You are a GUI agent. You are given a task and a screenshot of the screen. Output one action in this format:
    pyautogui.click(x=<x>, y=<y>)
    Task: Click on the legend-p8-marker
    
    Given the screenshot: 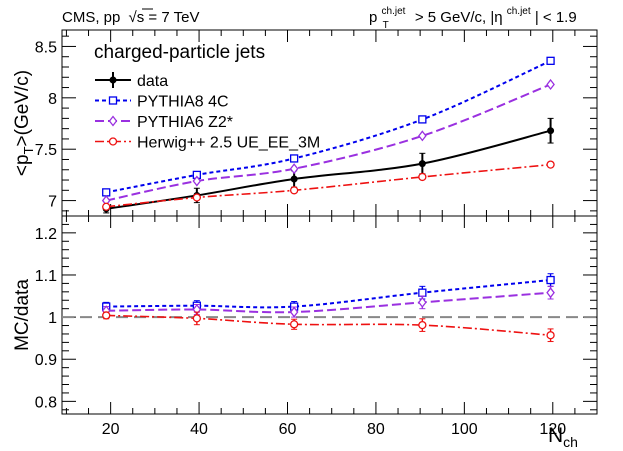 What is the action you would take?
    pyautogui.click(x=113, y=100)
    